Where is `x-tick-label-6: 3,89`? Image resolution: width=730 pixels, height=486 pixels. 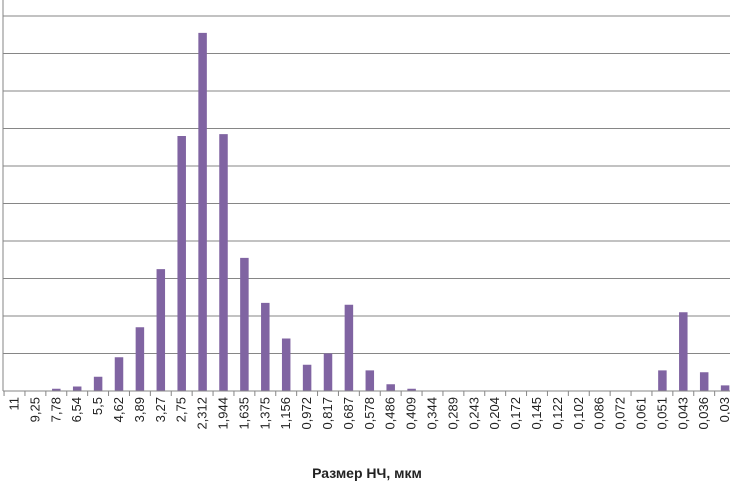 x-tick-label-6: 3,89 is located at coordinates (139, 409).